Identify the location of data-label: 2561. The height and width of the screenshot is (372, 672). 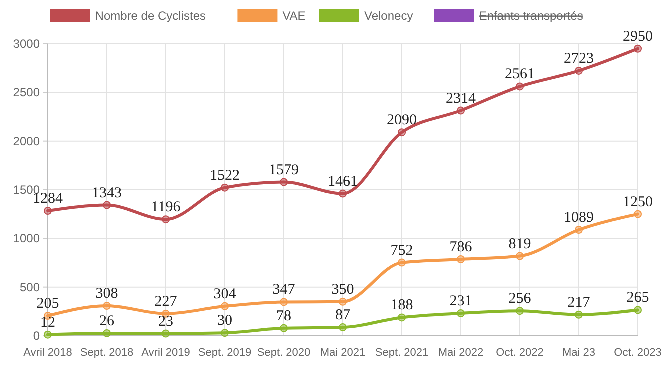
(520, 74).